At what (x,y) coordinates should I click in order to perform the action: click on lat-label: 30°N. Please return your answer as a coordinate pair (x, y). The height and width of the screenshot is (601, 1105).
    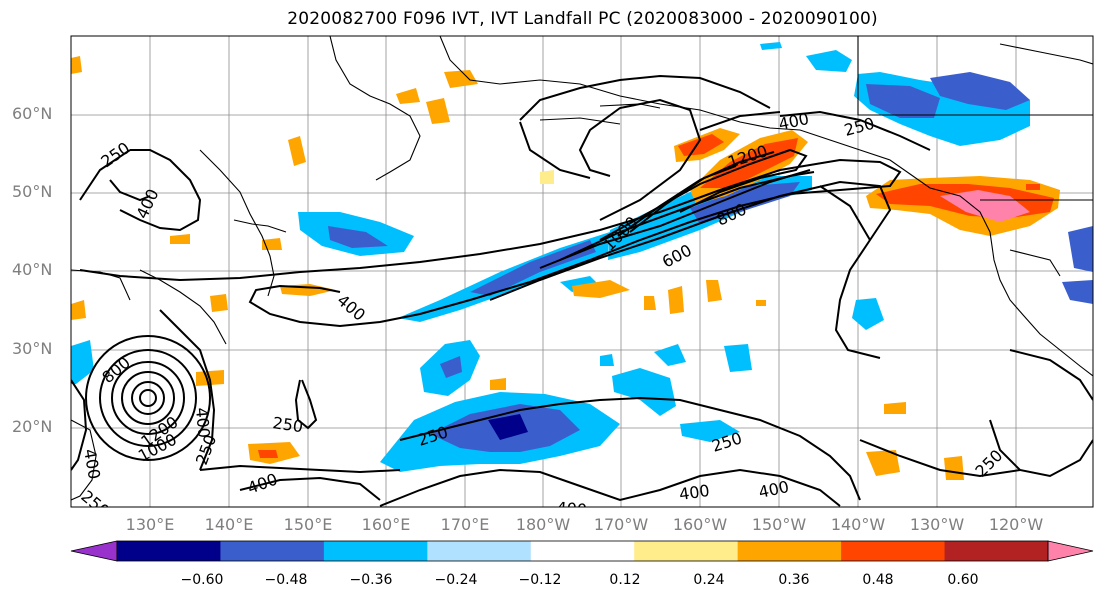
    Looking at the image, I should click on (32, 348).